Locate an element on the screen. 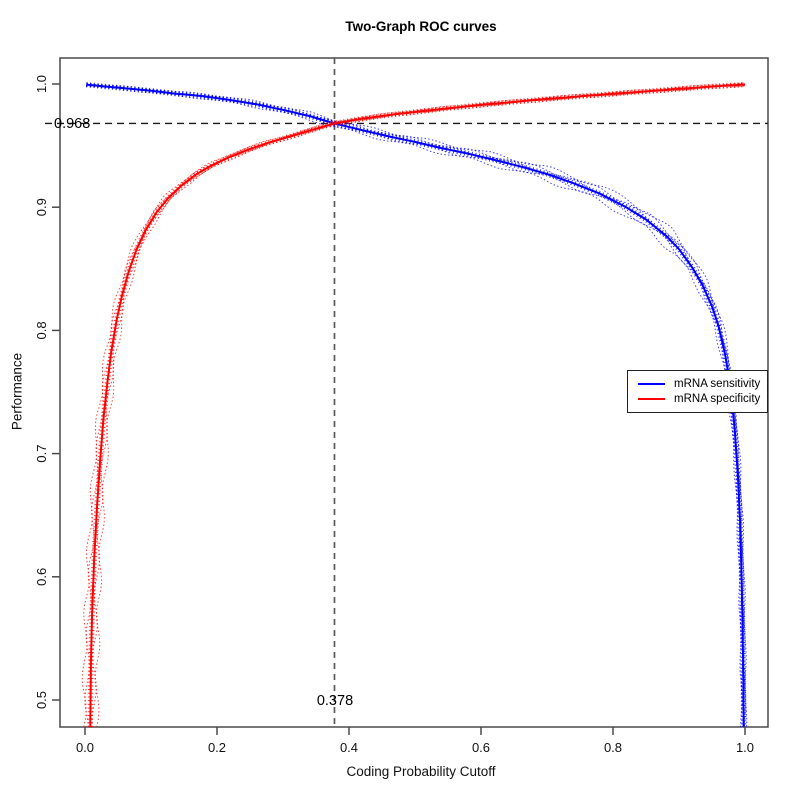 Image resolution: width=800 pixels, height=800 pixels. x-axis-label: Coding Probability Cutoff is located at coordinates (421, 771).